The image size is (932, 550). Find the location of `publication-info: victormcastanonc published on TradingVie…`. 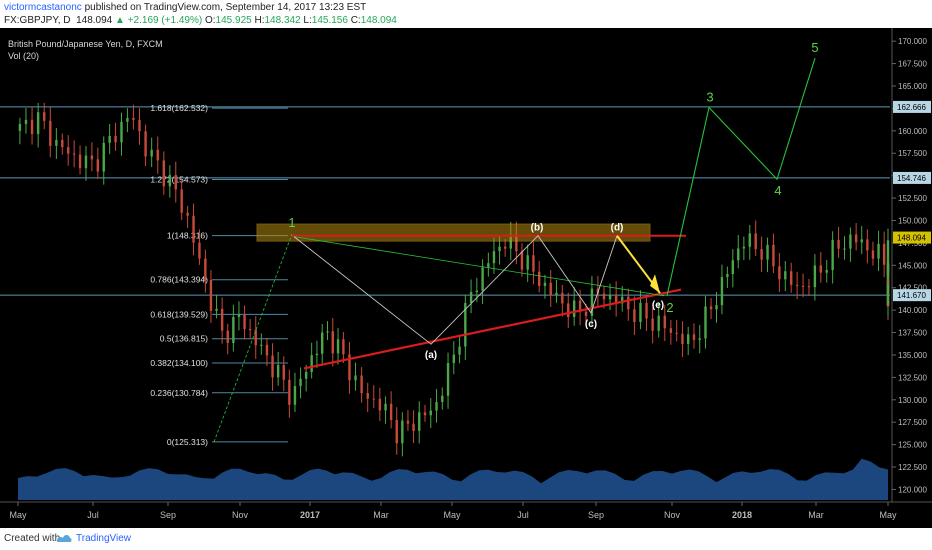

publication-info: victormcastanonc published on TradingVie… is located at coordinates (185, 7).